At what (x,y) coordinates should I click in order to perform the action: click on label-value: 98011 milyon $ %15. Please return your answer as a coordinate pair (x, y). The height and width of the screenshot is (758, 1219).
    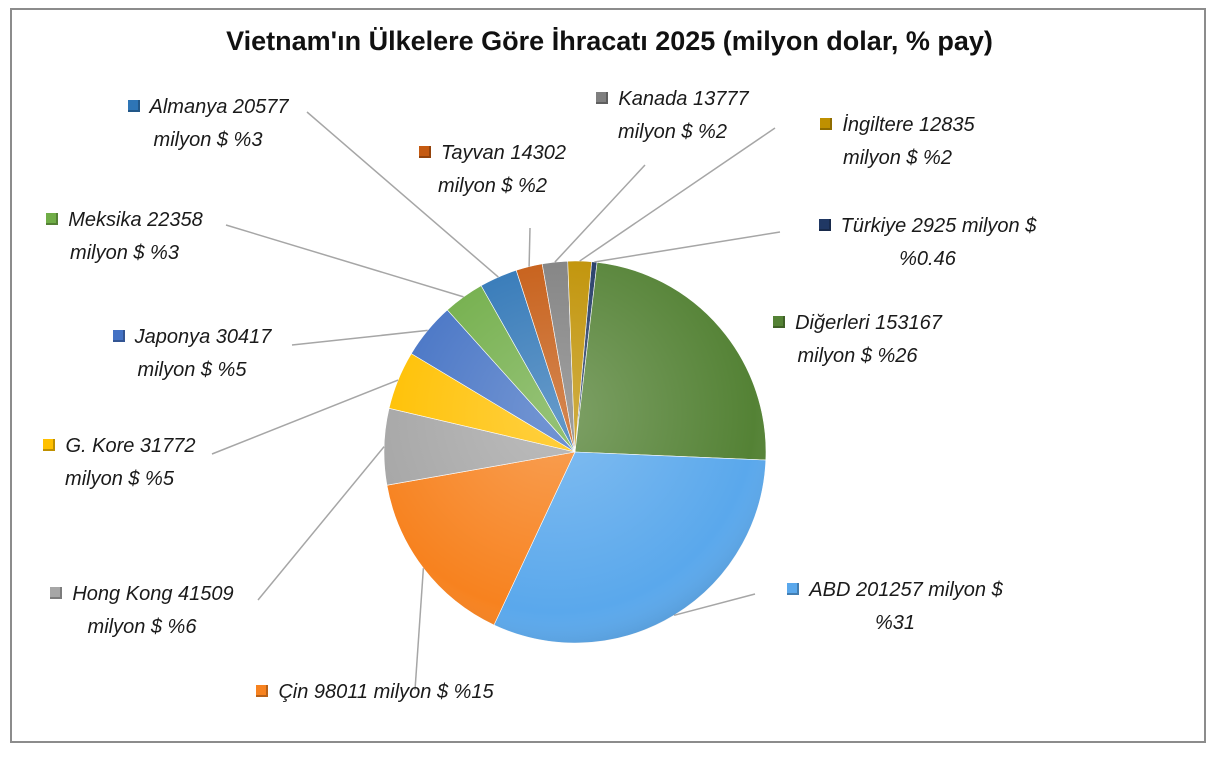
    Looking at the image, I should click on (403, 692).